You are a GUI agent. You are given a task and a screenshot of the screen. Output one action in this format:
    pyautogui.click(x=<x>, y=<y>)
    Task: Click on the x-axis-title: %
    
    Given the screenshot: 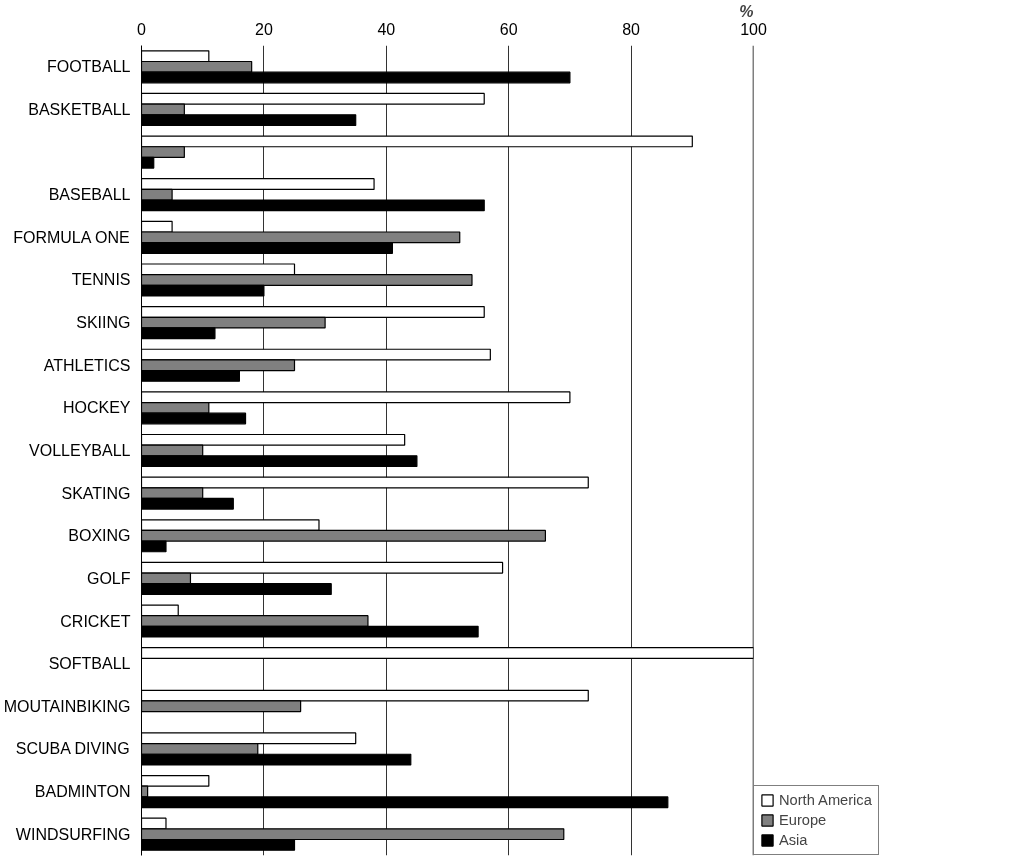 What is the action you would take?
    pyautogui.click(x=746, y=11)
    